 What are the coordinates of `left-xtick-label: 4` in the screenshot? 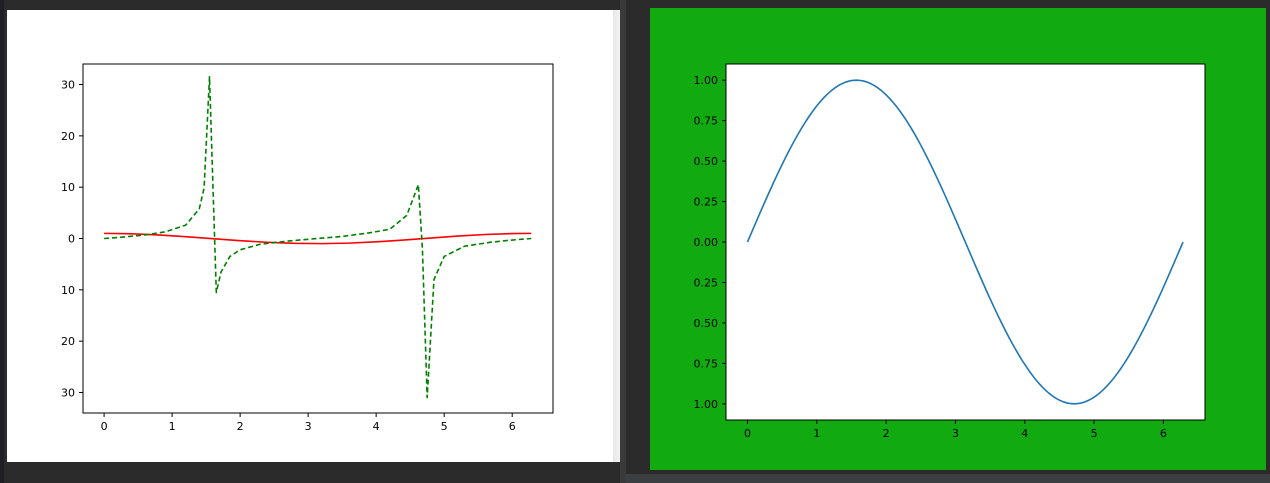 It's located at (376, 426).